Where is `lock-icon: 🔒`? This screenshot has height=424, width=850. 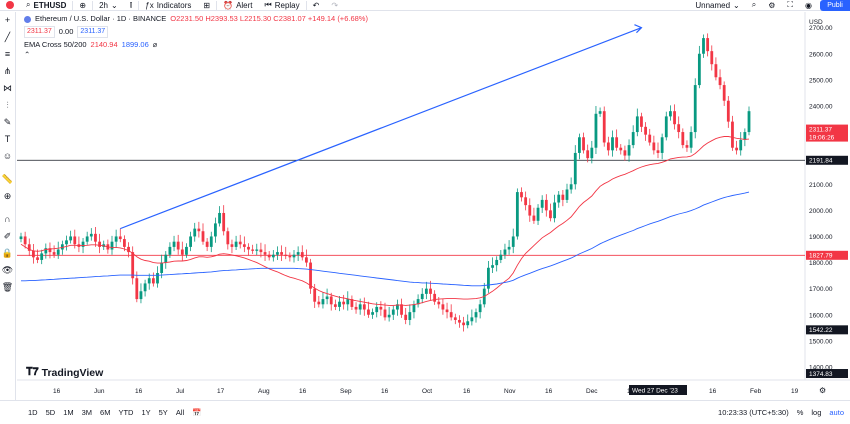 lock-icon: 🔒 is located at coordinates (7, 253).